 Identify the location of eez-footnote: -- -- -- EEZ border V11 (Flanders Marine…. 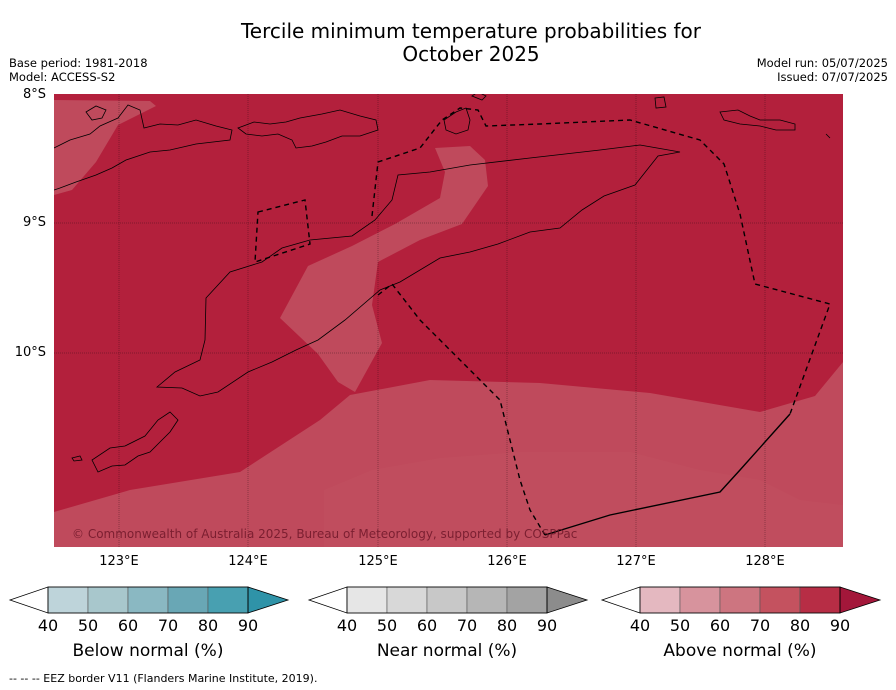
(163, 678).